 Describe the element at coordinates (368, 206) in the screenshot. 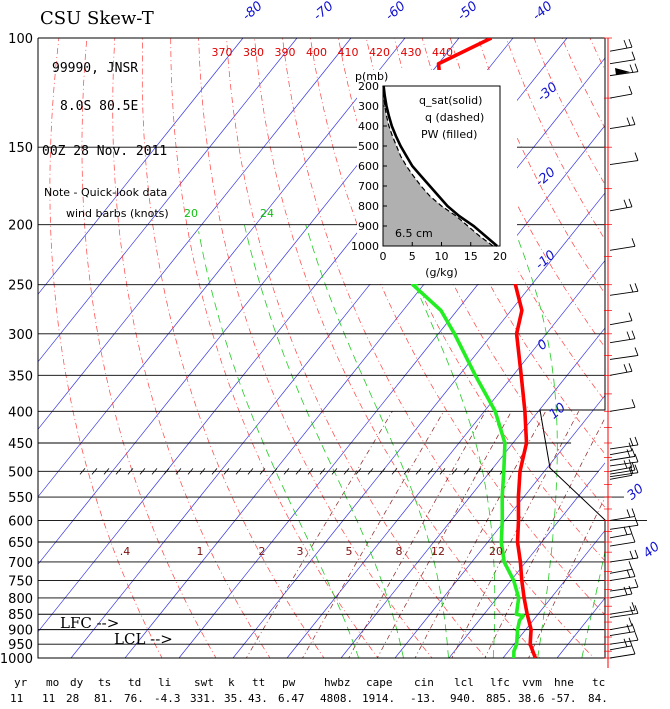

I see `inset-ytick-label: 800` at that location.